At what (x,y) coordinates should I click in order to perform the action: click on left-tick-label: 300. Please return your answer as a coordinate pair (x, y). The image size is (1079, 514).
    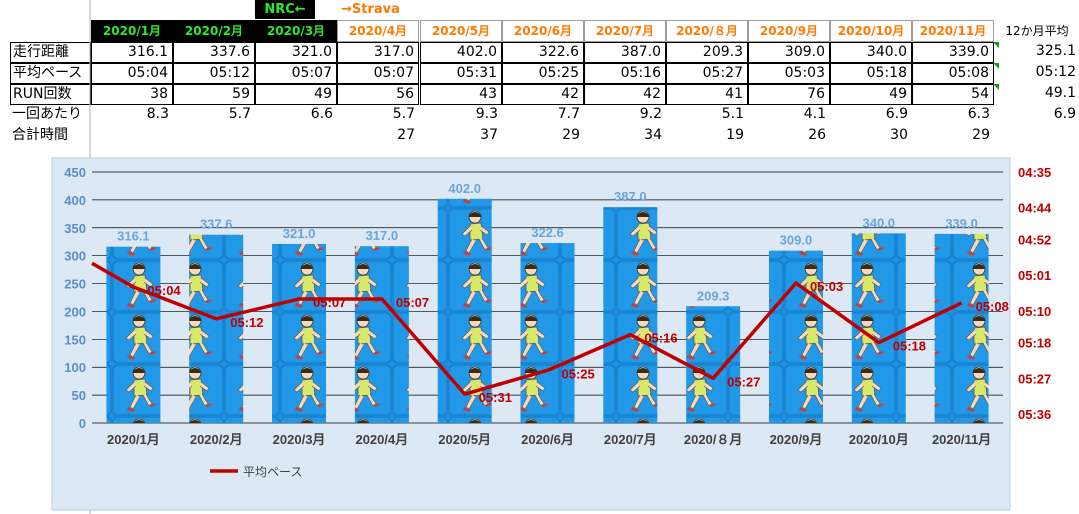
    Looking at the image, I should click on (75, 256).